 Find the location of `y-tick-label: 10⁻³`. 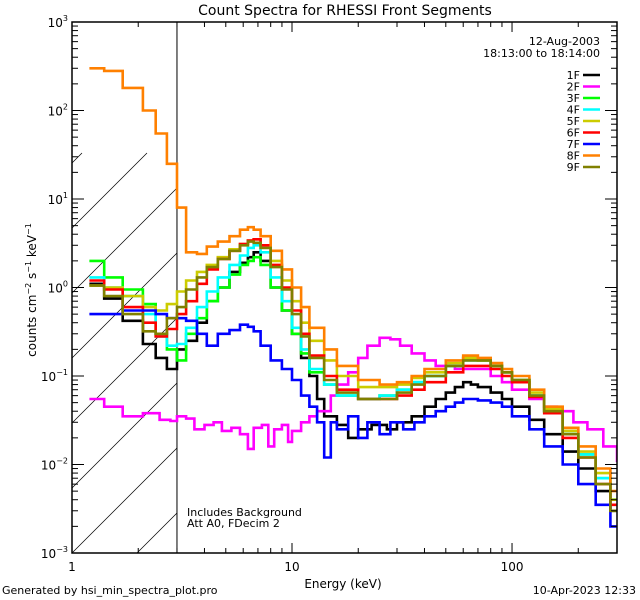

y-tick-label: 10⁻³ is located at coordinates (54, 553).